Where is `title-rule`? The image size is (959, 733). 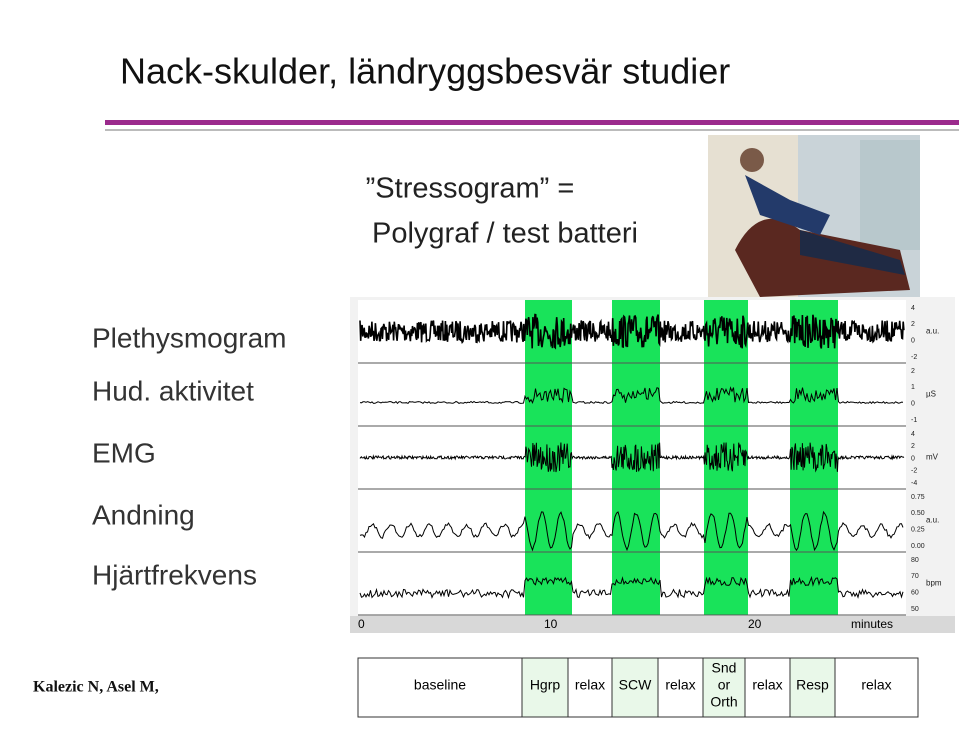
title-rule is located at coordinates (532, 122).